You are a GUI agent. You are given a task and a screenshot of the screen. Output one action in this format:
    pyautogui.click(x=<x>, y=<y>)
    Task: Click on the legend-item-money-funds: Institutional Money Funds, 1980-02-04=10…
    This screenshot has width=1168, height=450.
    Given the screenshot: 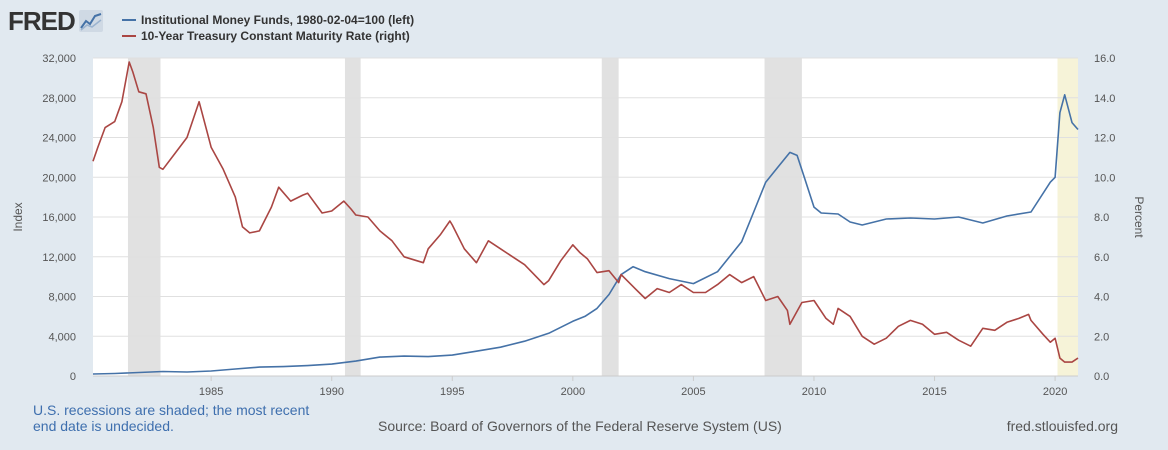 What is the action you would take?
    pyautogui.click(x=268, y=20)
    